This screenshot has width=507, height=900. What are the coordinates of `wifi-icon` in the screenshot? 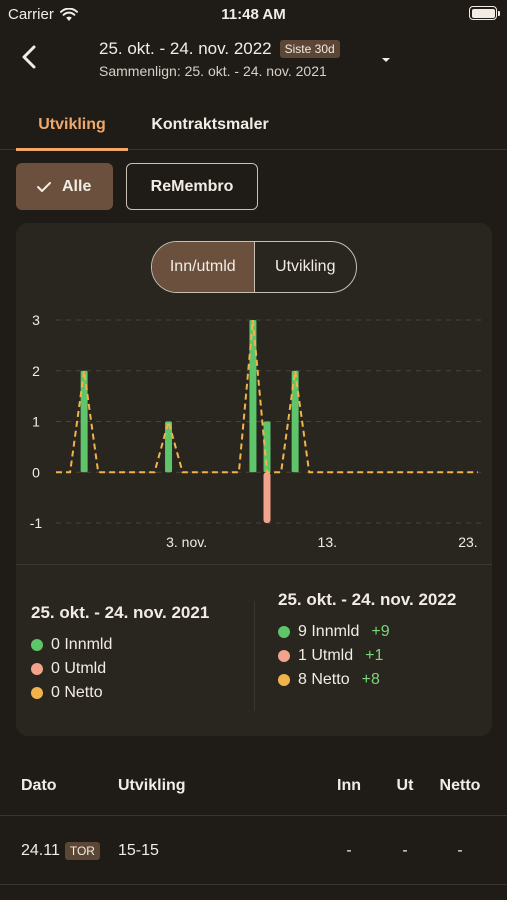 It's located at (68, 14).